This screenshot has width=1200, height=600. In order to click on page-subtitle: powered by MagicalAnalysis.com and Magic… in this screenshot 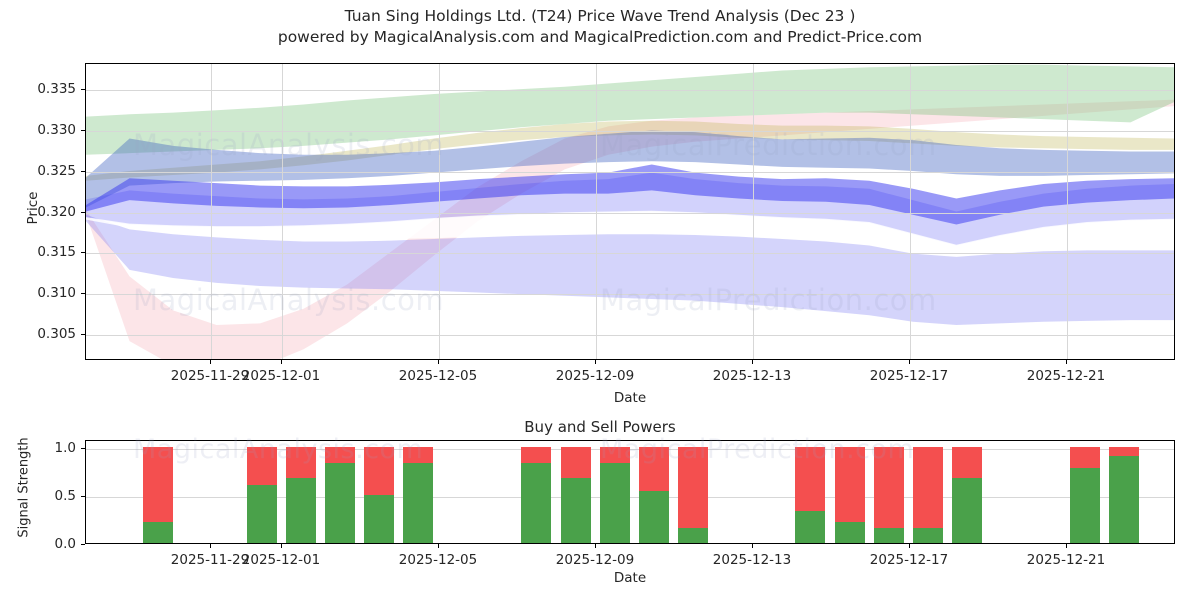, I will do `click(600, 37)`.